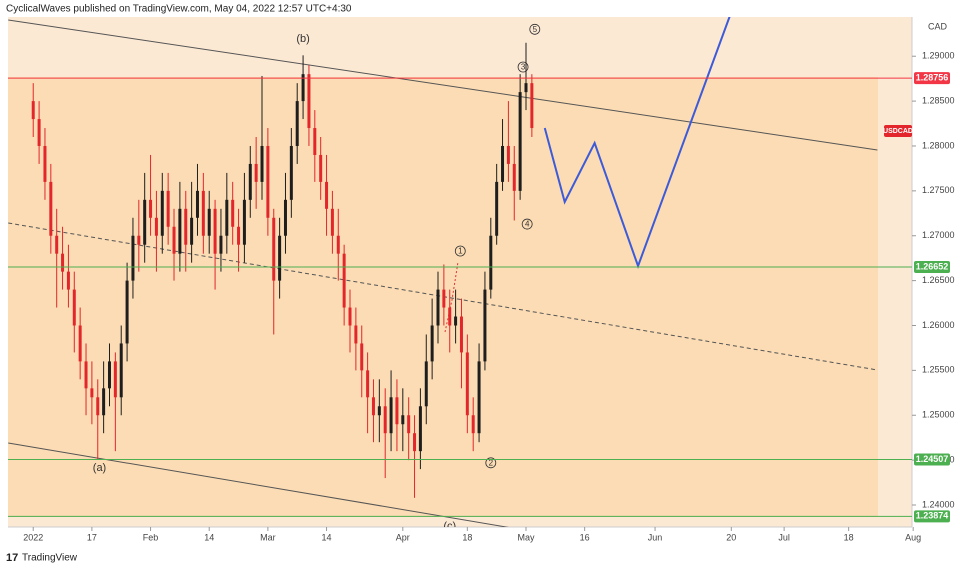 Image resolution: width=960 pixels, height=570 pixels. What do you see at coordinates (449, 526) in the screenshot?
I see `wave-label: (c)` at bounding box center [449, 526].